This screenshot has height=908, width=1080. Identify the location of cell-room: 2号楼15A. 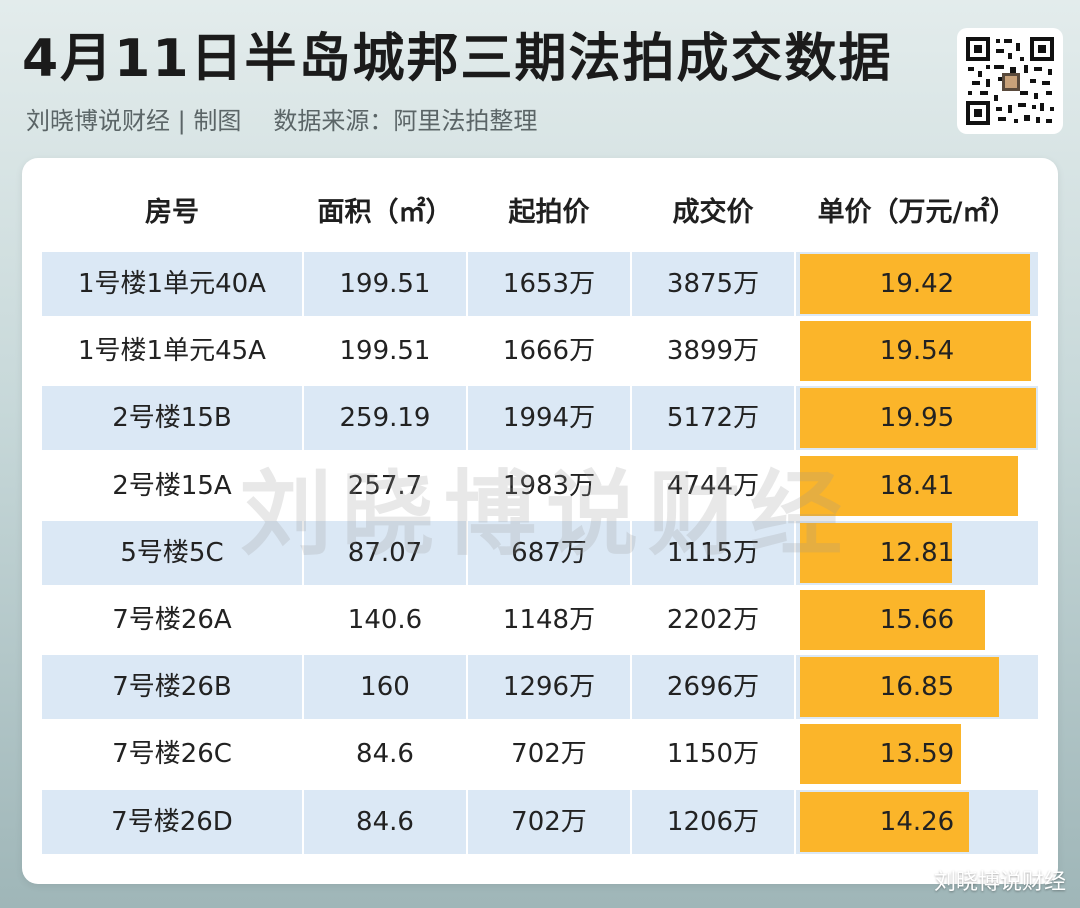
(172, 485).